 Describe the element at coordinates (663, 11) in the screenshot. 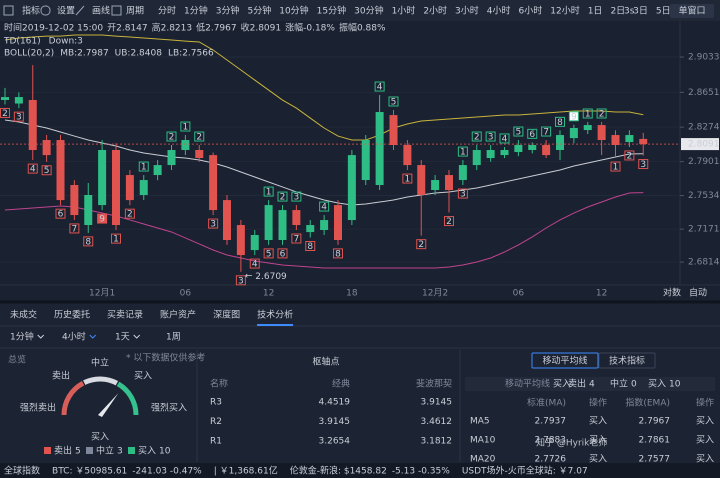

I see `period: 5日` at that location.